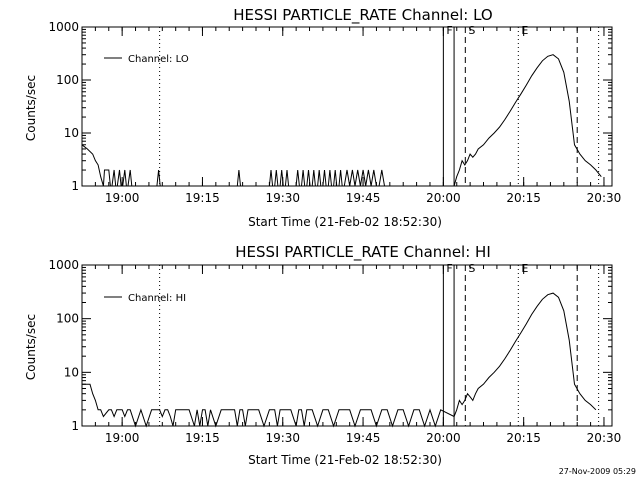 The image size is (640, 480). Describe the element at coordinates (363, 252) in the screenshot. I see `chart-title: HESSI PARTICLE_RATE Channel: HI` at that location.